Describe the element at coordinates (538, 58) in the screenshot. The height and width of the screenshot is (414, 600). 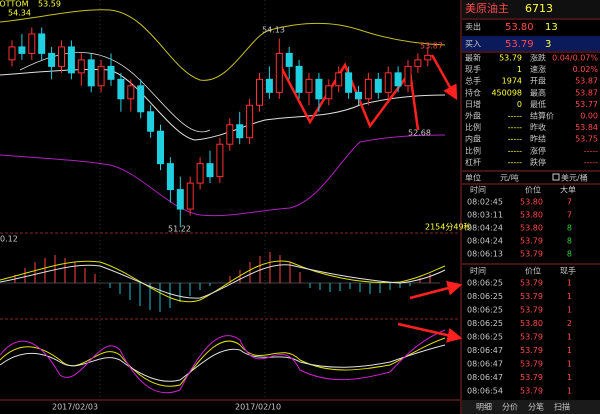
I see `stat-label: 涨跌` at that location.